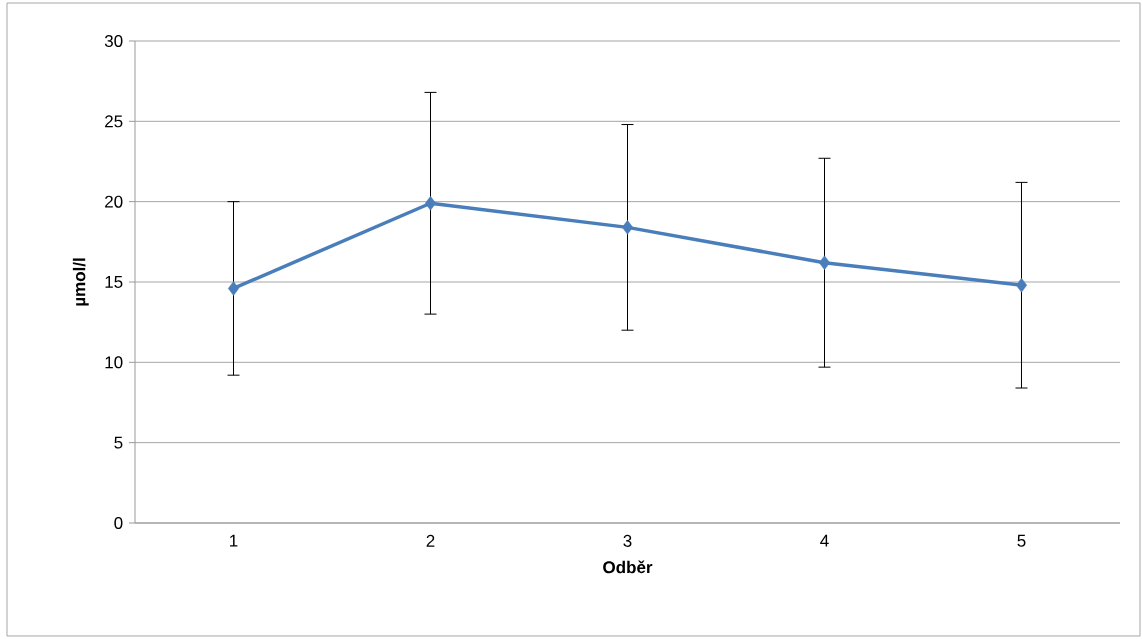  I want to click on x-tick-label: 2, so click(430, 540).